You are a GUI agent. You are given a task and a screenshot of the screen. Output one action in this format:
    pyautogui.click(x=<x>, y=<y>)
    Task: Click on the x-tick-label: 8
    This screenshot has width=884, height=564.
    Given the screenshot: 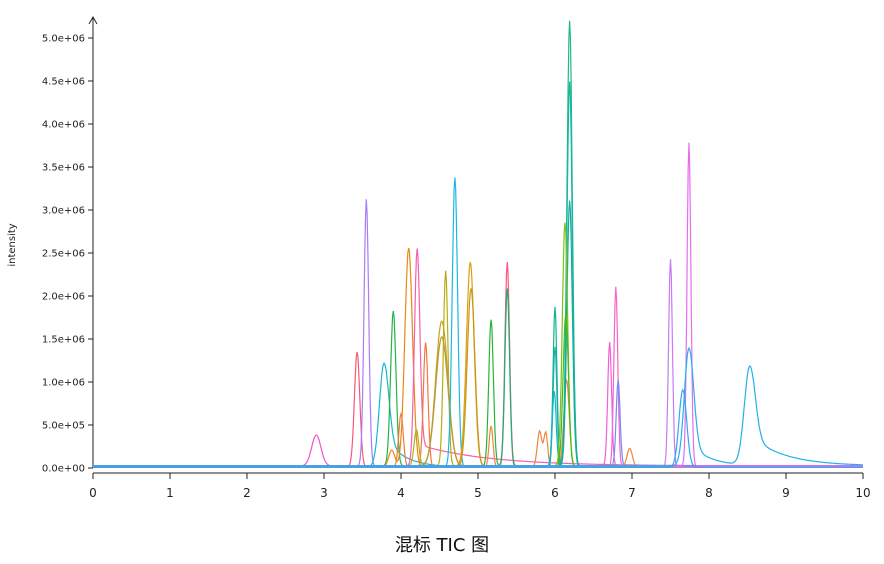 What is the action you would take?
    pyautogui.click(x=709, y=493)
    